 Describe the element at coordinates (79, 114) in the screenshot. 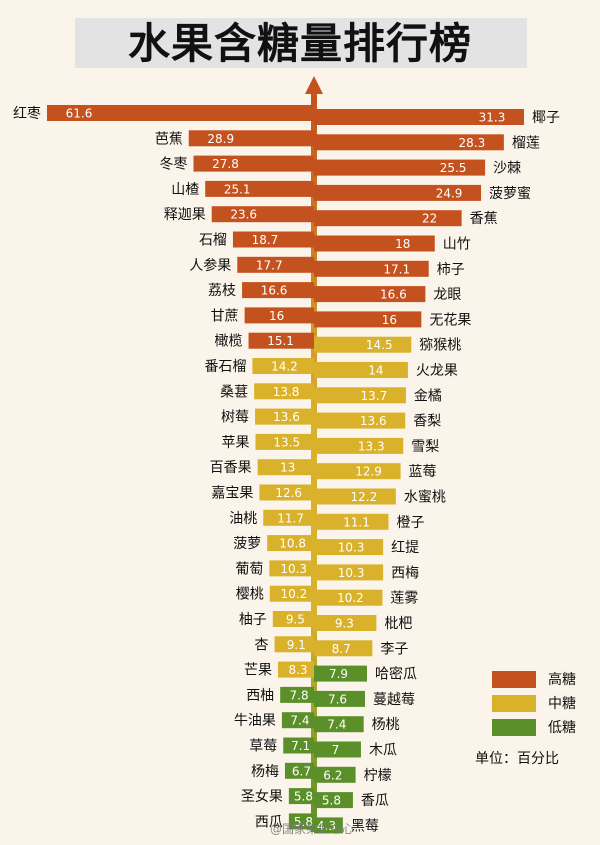

I see `bar-value-label: 61.6` at that location.